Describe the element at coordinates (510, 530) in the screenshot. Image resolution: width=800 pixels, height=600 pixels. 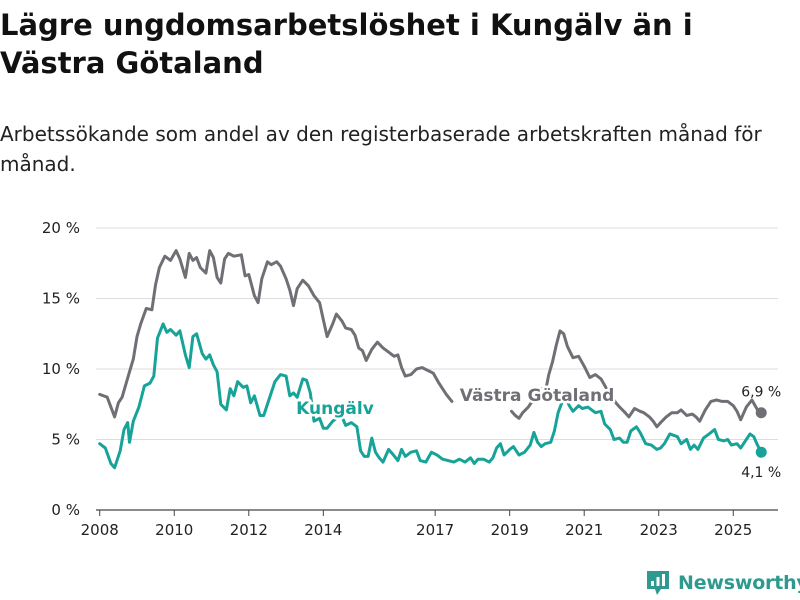
I see `x-tick-label: 2019` at that location.